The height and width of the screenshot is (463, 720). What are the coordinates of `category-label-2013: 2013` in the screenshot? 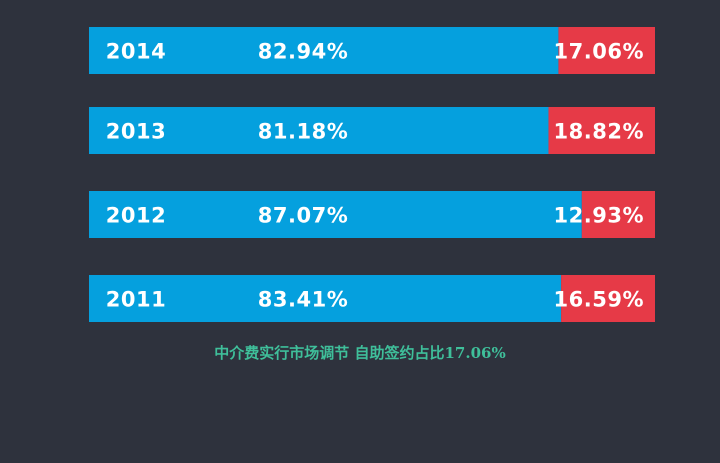 It's located at (136, 132).